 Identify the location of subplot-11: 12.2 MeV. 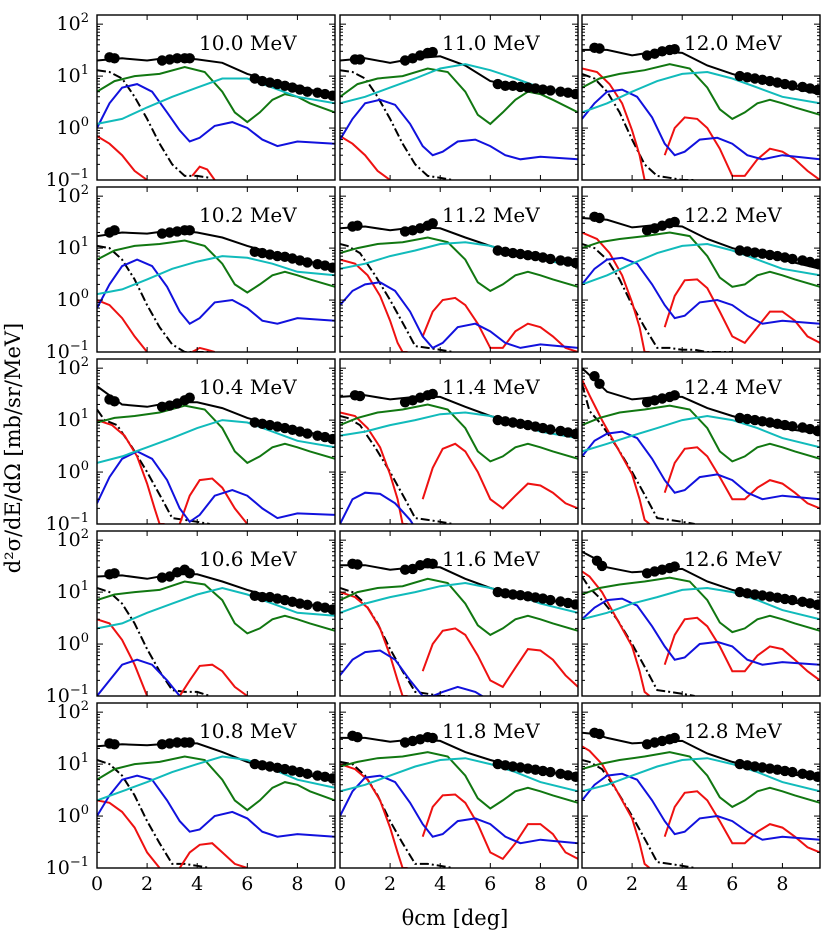
(701, 269).